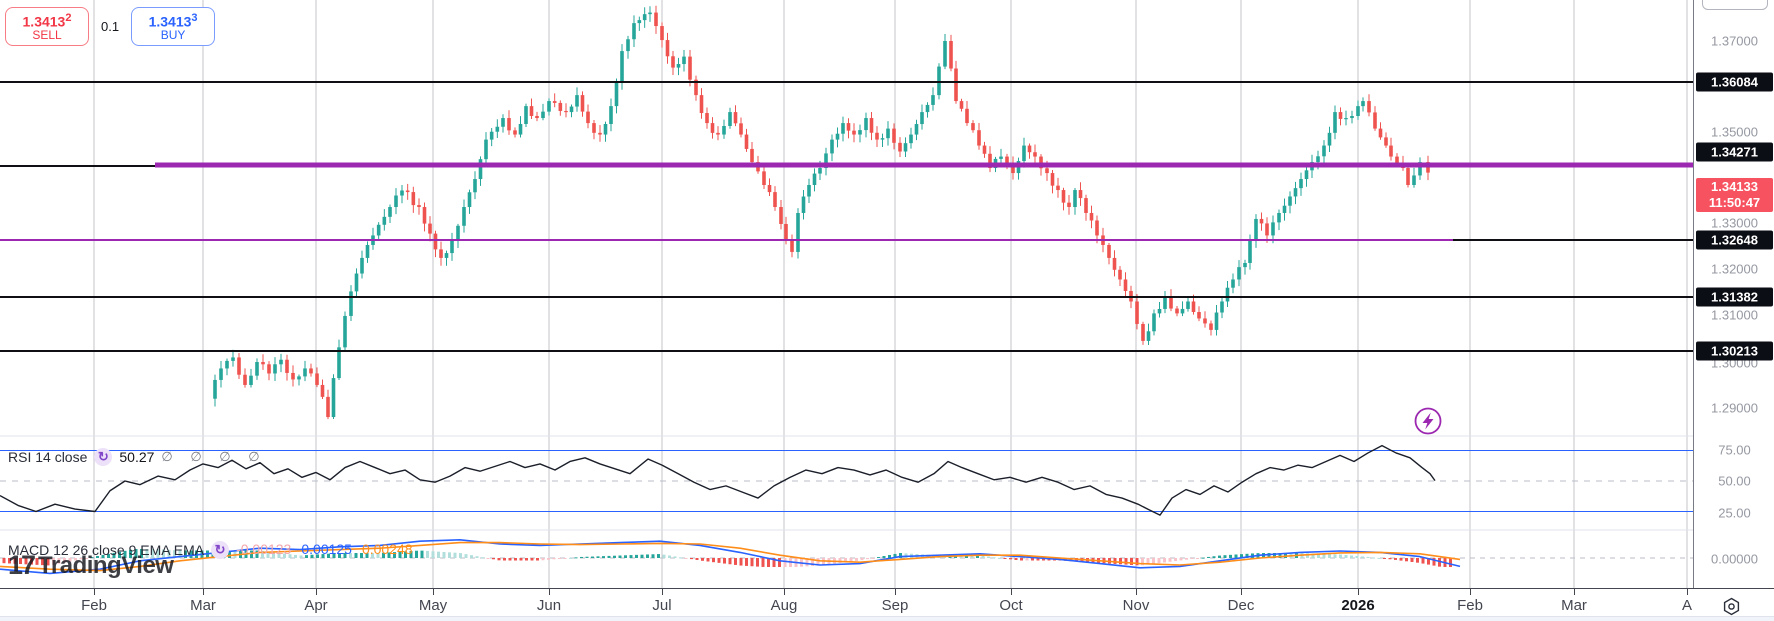 Image resolution: width=1774 pixels, height=621 pixels. I want to click on rsi-value: 50.27, so click(137, 457).